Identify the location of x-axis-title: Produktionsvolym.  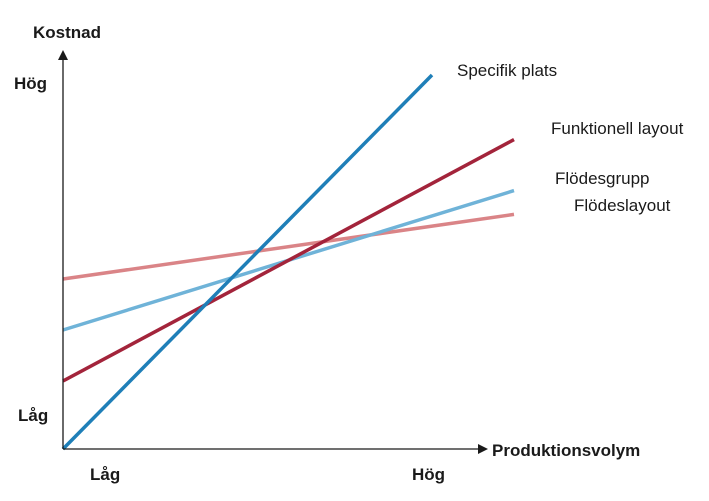
(566, 450).